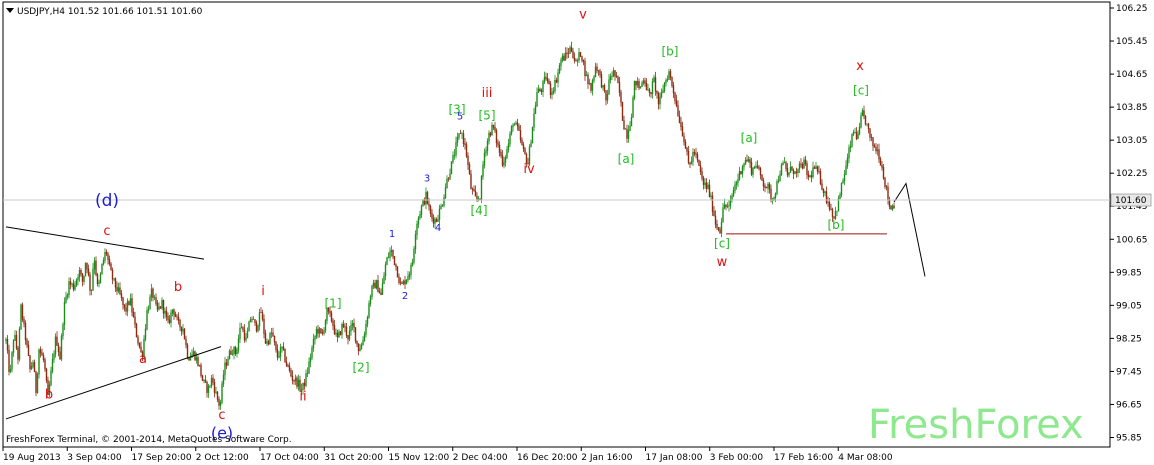 The image size is (1154, 465). Describe the element at coordinates (1132, 75) in the screenshot. I see `y-tick-label: 104.65` at that location.